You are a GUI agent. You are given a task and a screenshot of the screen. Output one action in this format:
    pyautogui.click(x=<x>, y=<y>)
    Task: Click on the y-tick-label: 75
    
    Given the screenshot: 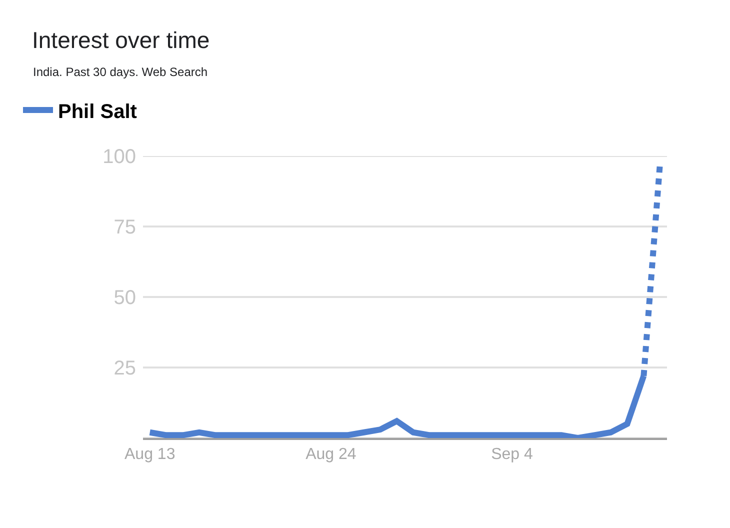 What is the action you would take?
    pyautogui.click(x=125, y=227)
    